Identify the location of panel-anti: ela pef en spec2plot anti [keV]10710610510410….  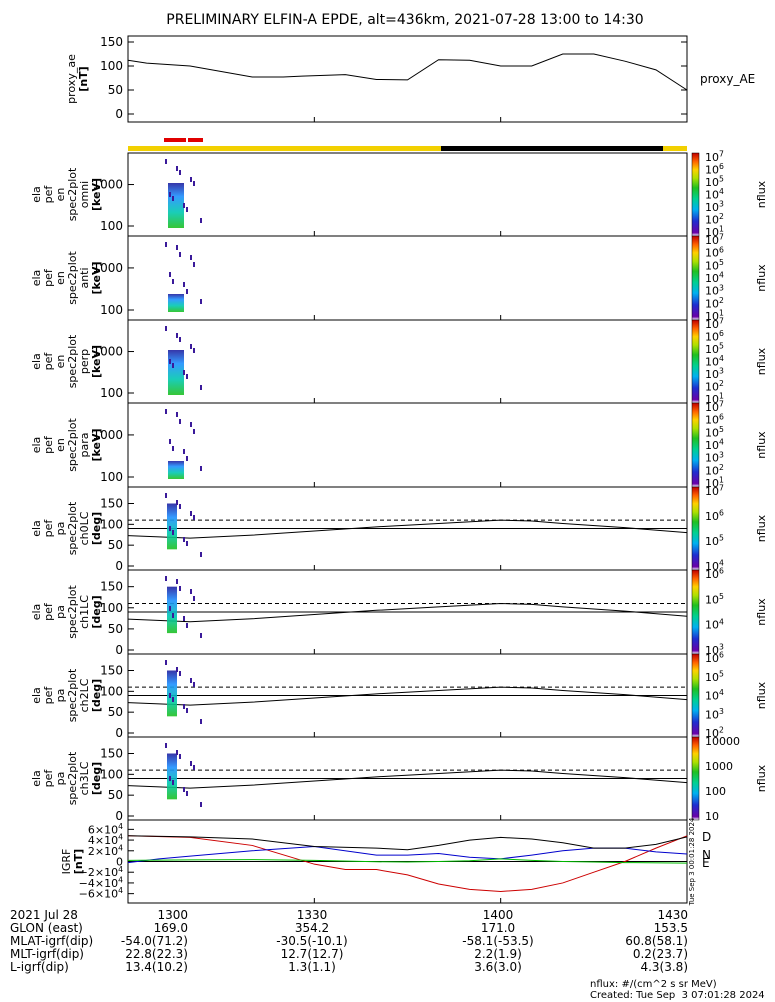
(399, 278).